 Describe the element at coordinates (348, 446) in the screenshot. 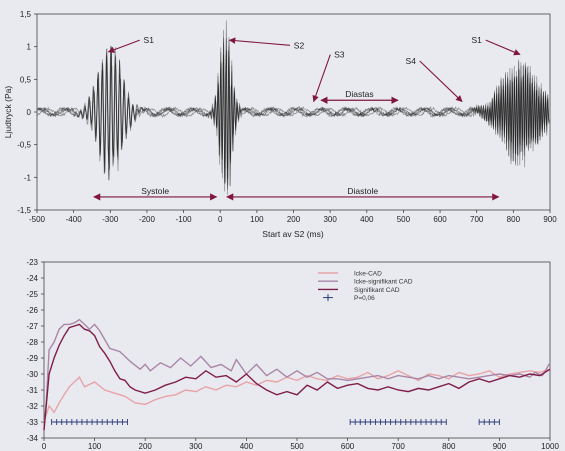

I see `bottom-x-tick-label: 600` at that location.